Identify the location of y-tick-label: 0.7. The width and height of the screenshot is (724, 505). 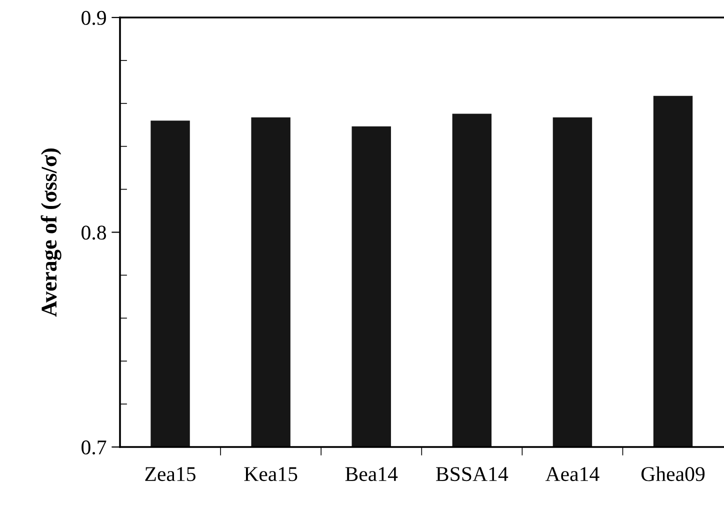
(94, 447).